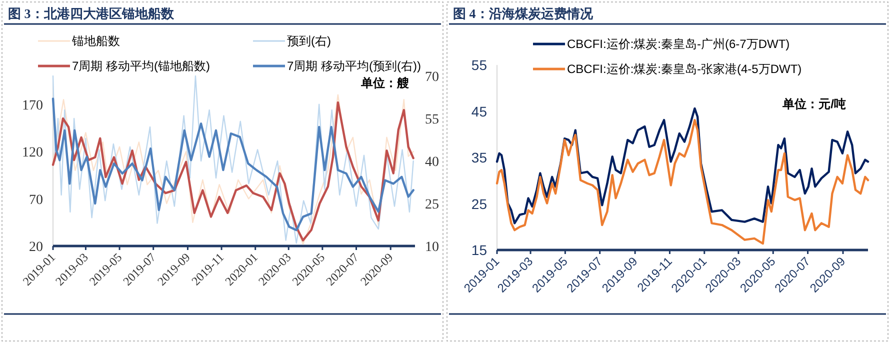 This screenshot has width=890, height=345. Describe the element at coordinates (32, 153) in the screenshot. I see `y-tick-label: 120` at that location.